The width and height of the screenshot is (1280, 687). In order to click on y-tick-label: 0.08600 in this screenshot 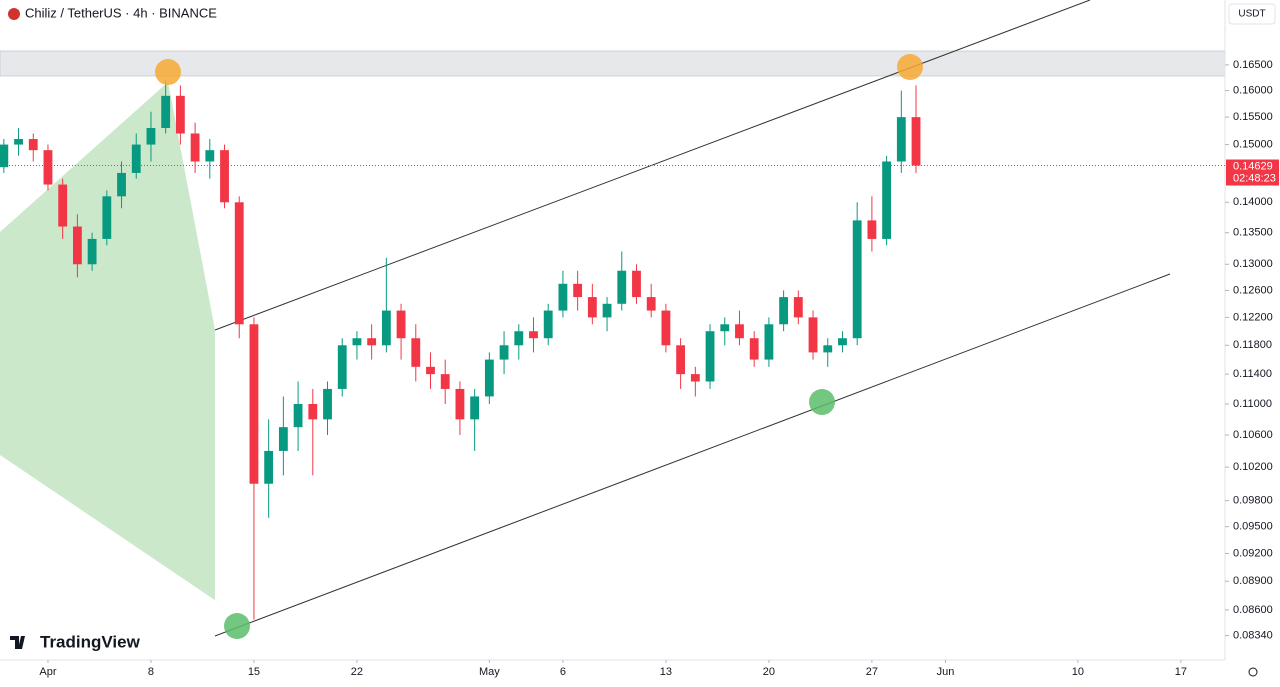, I will do `click(1253, 610)`.